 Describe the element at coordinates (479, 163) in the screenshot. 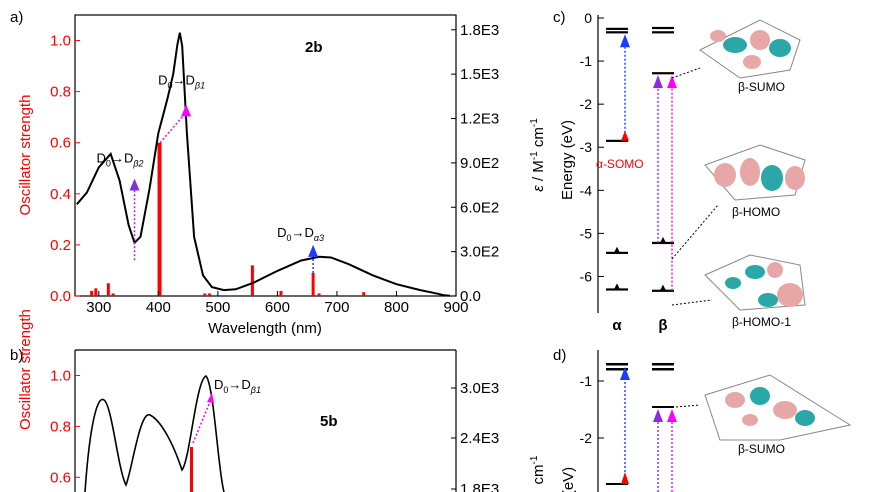

I see `panel-a-y-right-tick-label: 9.0E2` at that location.